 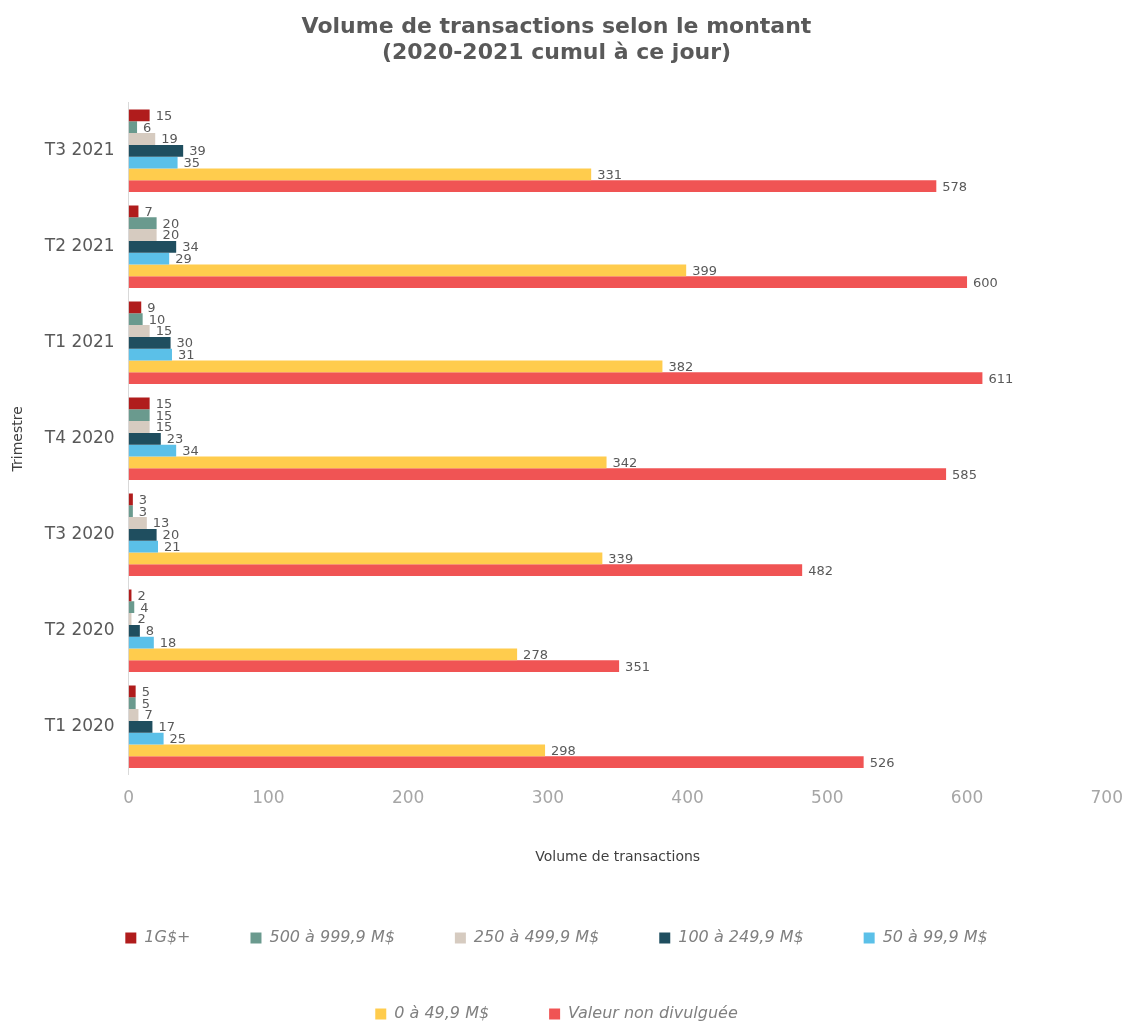 What do you see at coordinates (79, 629) in the screenshot?
I see `y-tick-label: T2 2020` at bounding box center [79, 629].